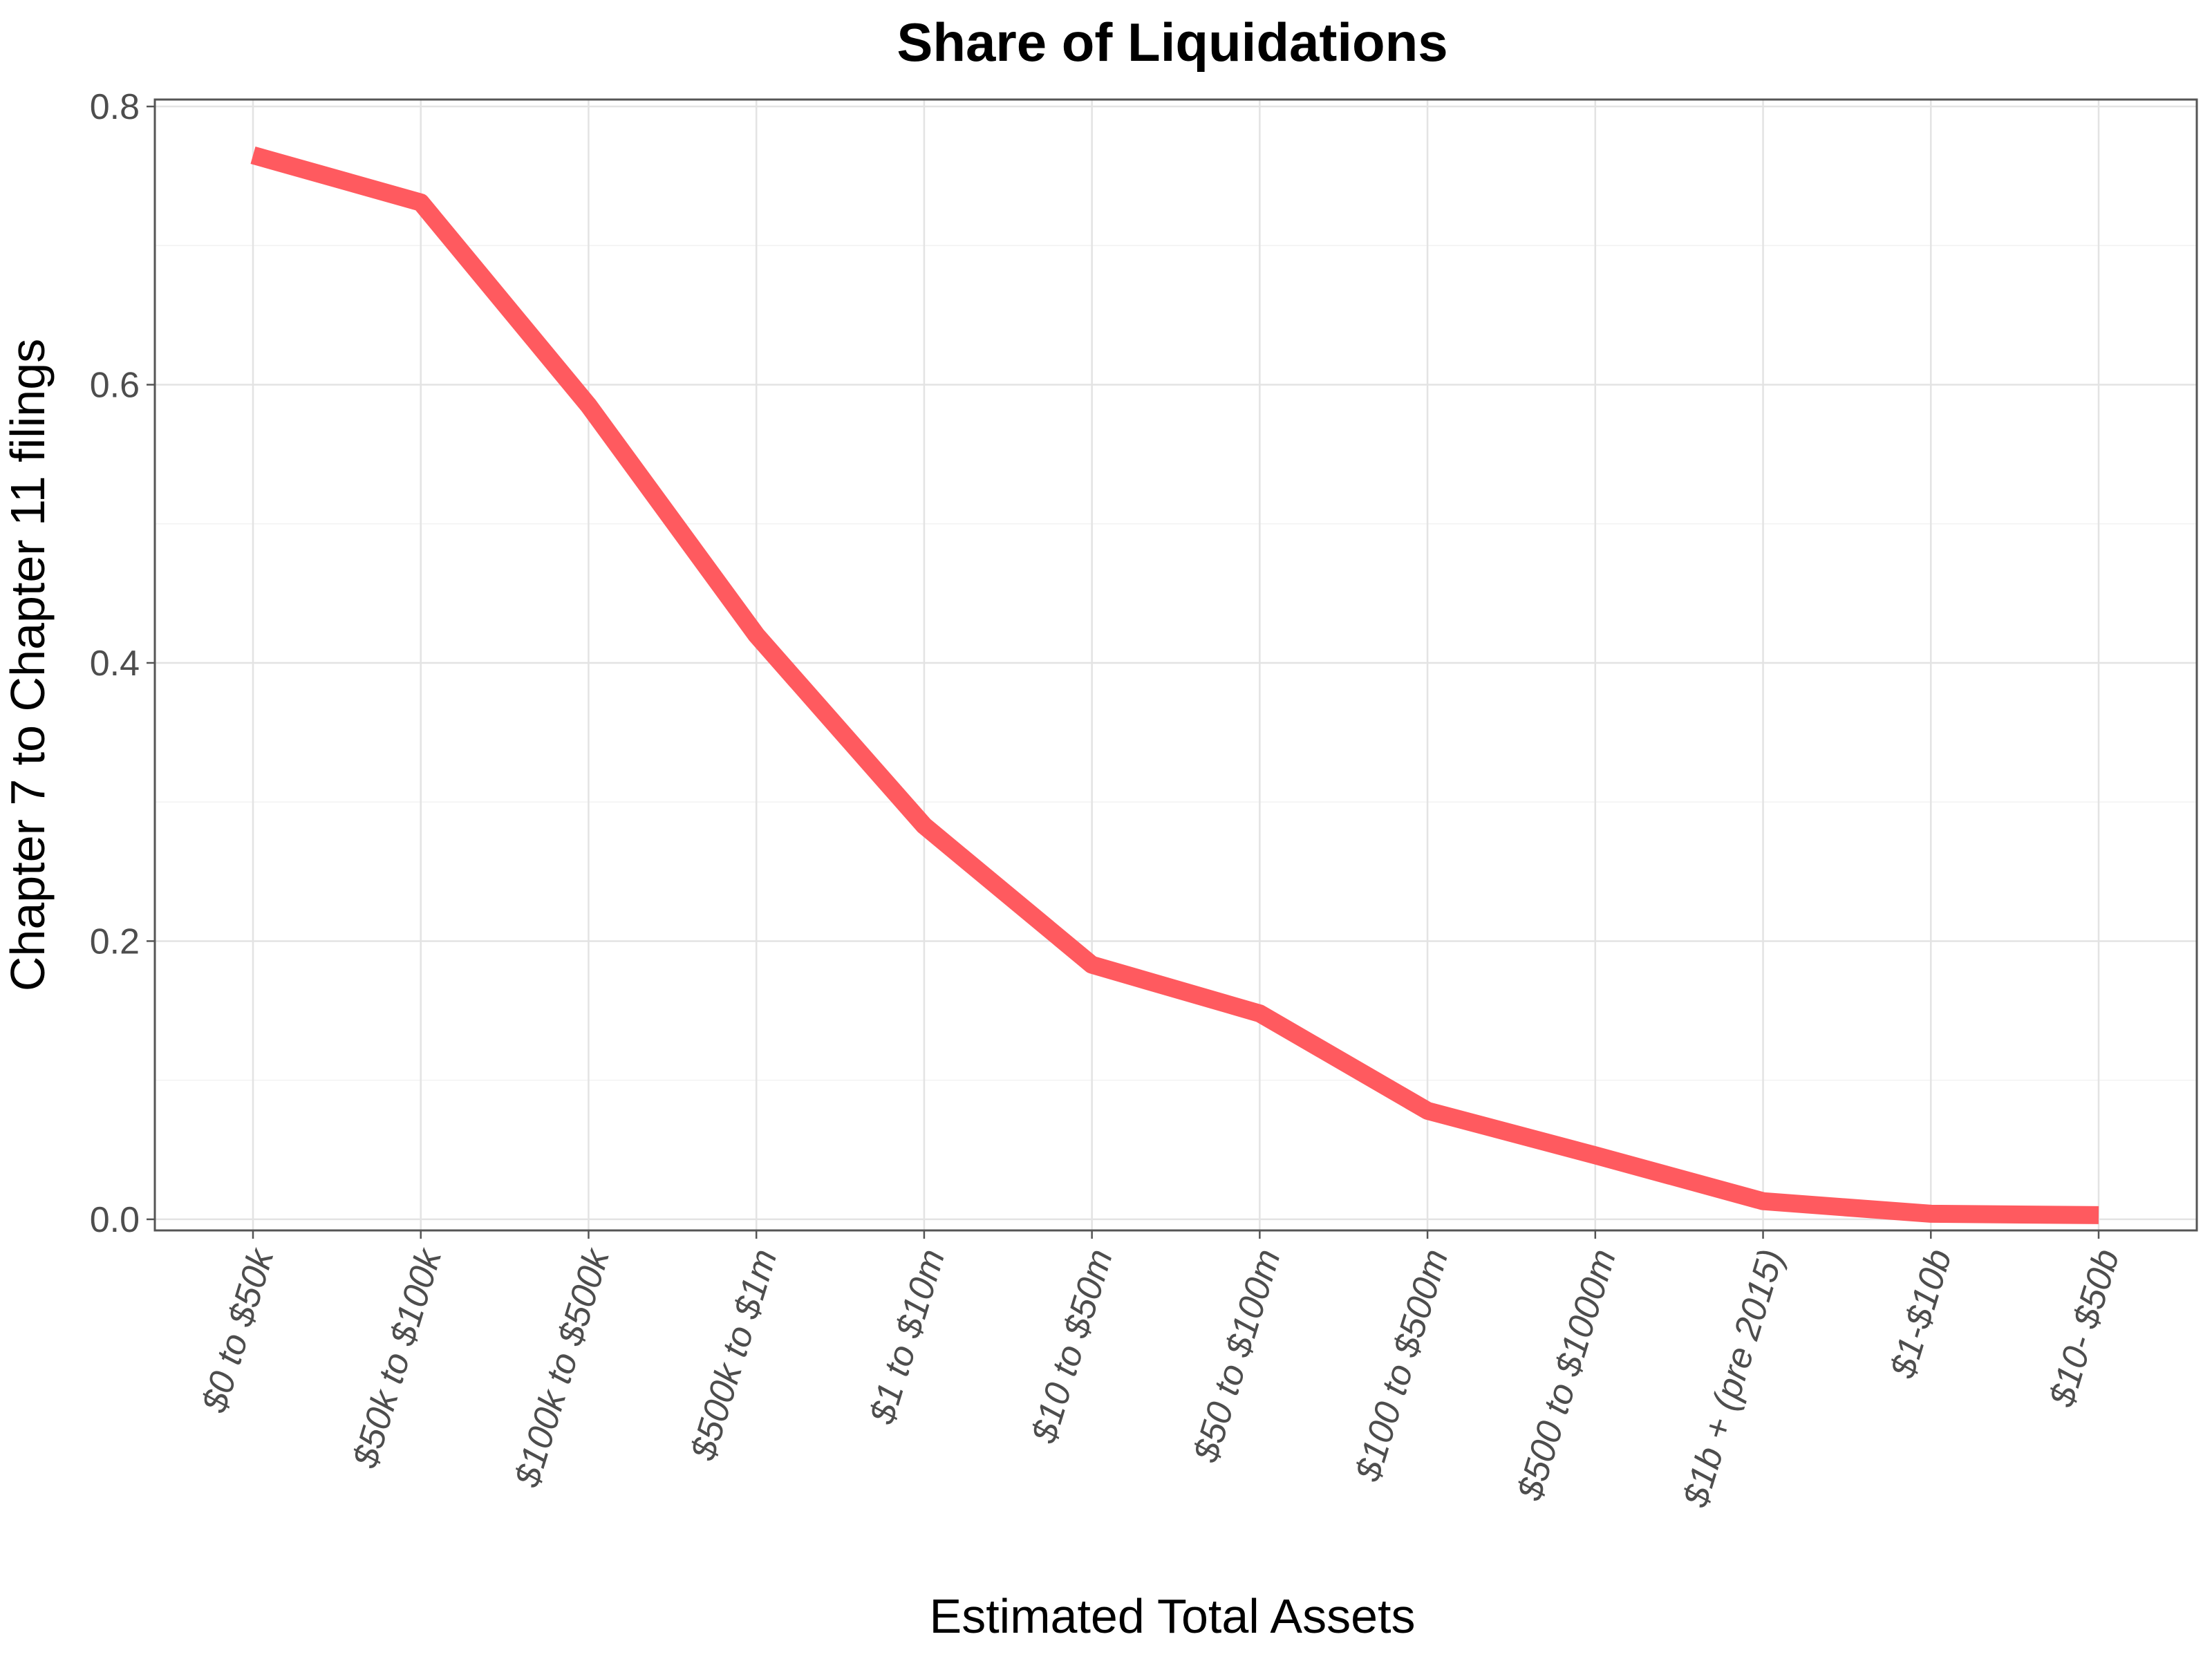  I want to click on y-axis: 0.0 0.2 0.4 0.6 0.8, so click(123, 663).